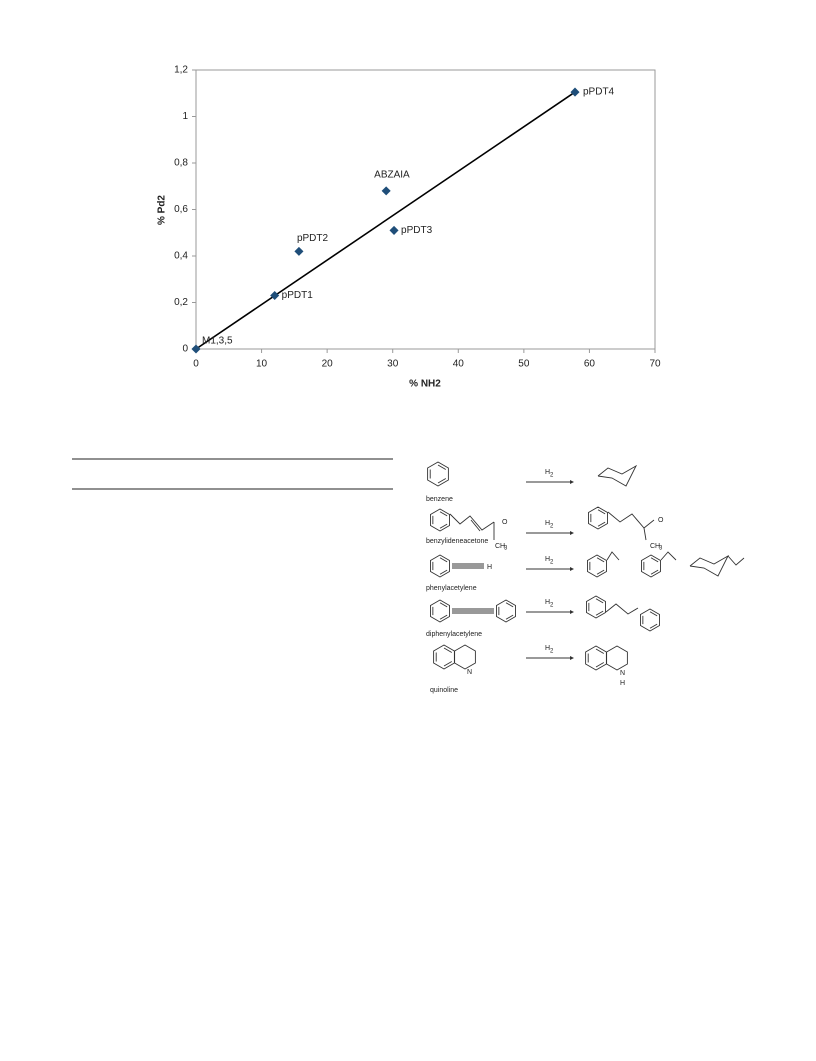 This screenshot has height=1061, width=816. Describe the element at coordinates (313, 238) in the screenshot. I see `point-label: pPDT2` at that location.